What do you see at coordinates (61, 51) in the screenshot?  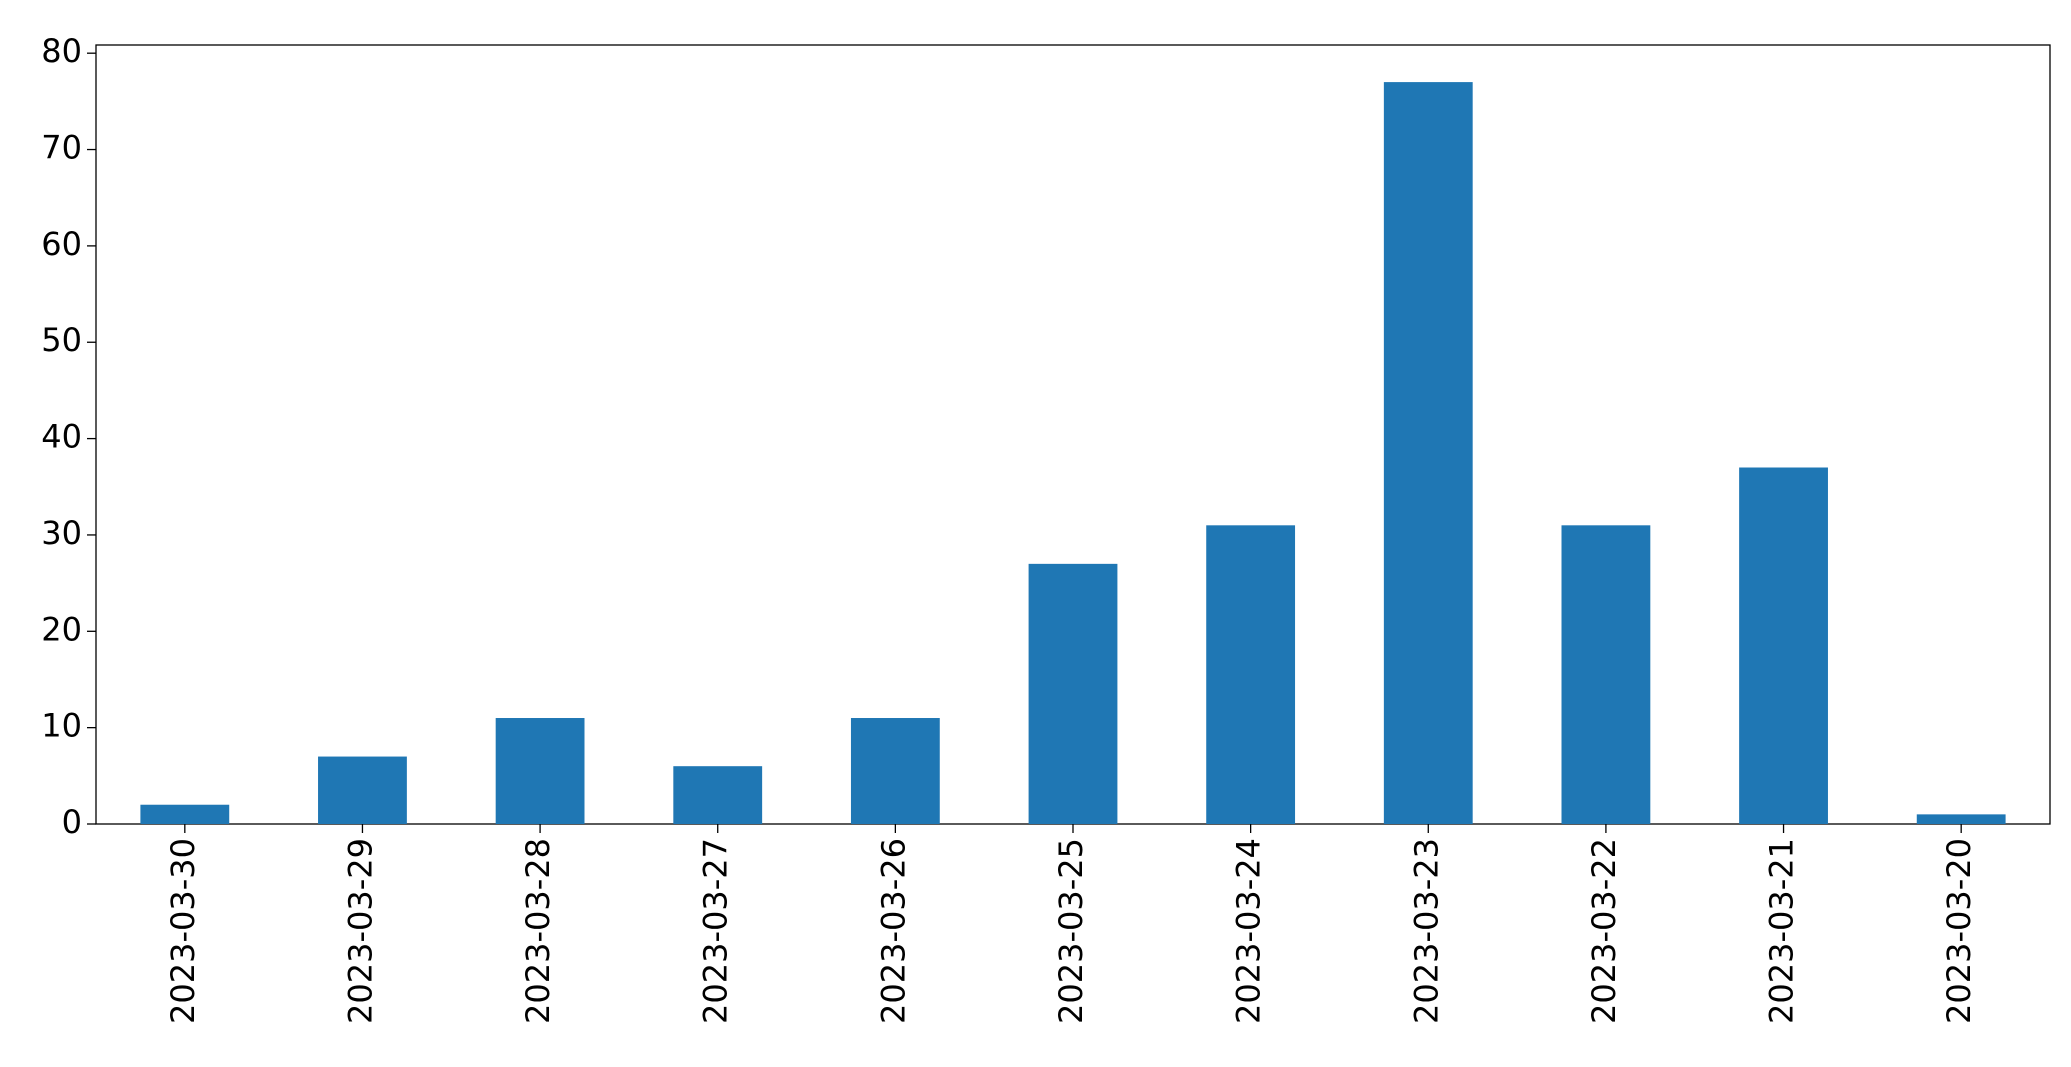 I see `y-tick-label: 80` at bounding box center [61, 51].